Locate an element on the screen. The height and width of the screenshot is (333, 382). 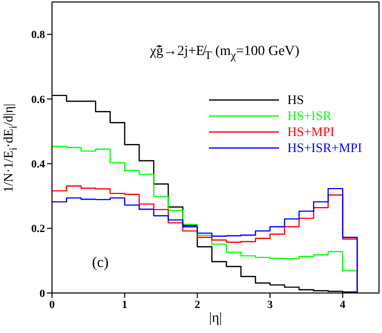
y-tick-label: 0.2 is located at coordinates (38, 229).